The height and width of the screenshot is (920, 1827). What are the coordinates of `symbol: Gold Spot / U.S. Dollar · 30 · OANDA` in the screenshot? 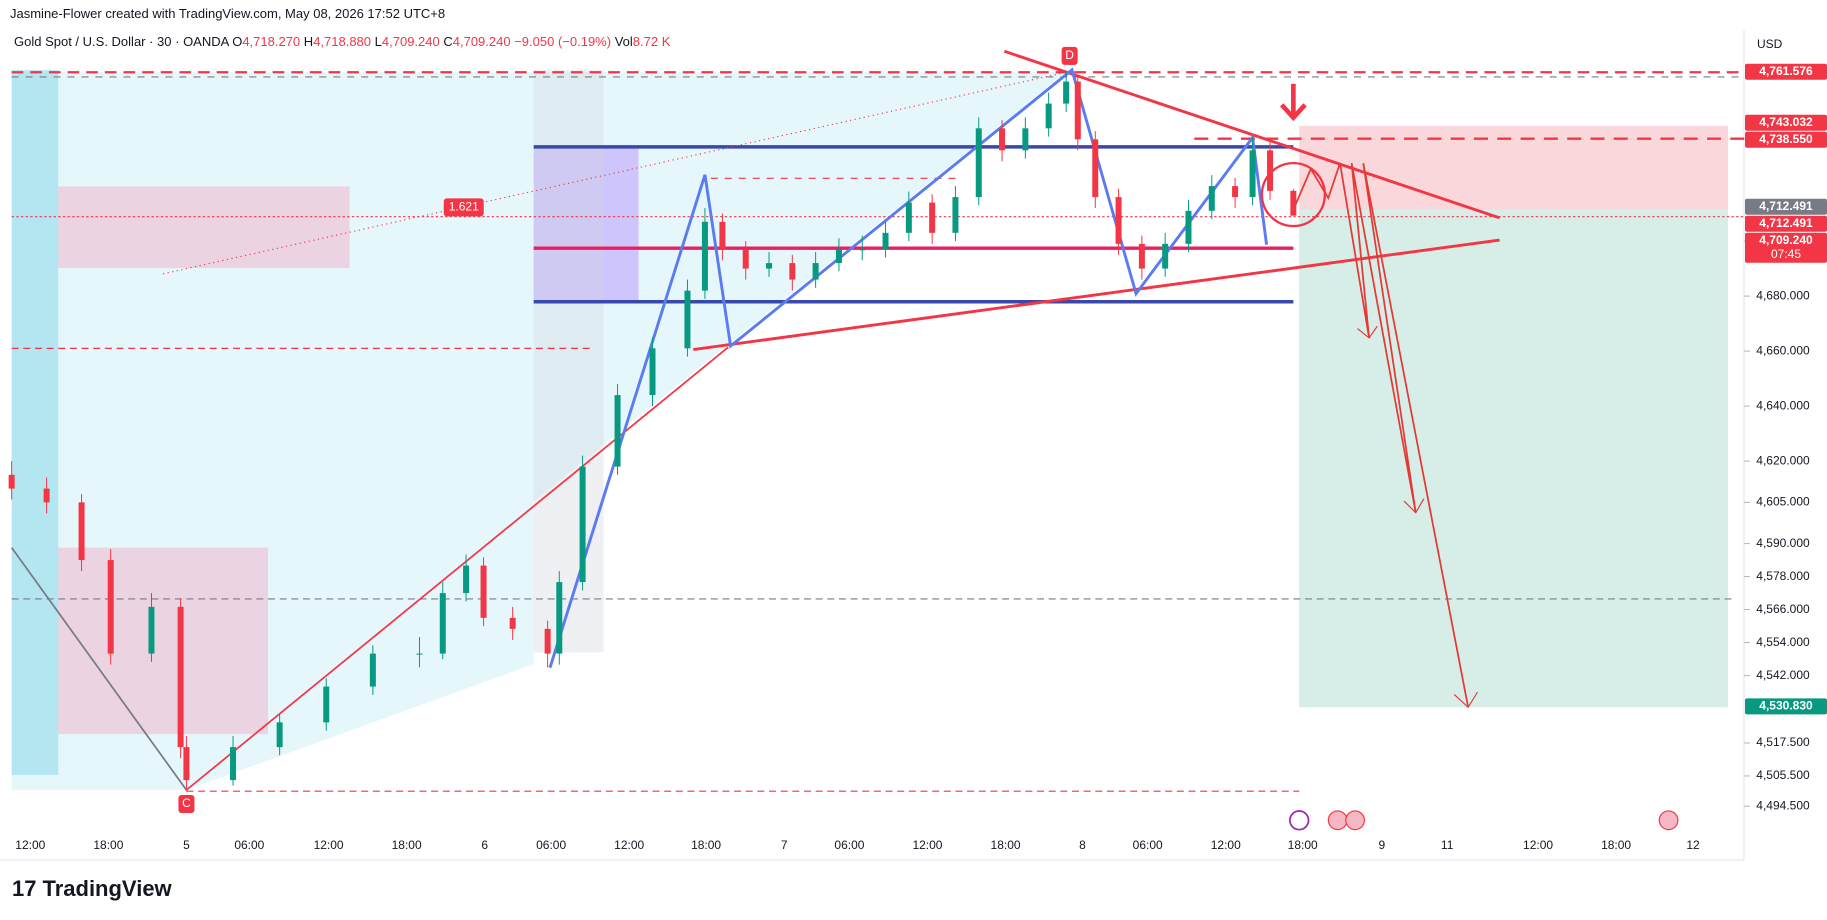 It's located at (121, 41).